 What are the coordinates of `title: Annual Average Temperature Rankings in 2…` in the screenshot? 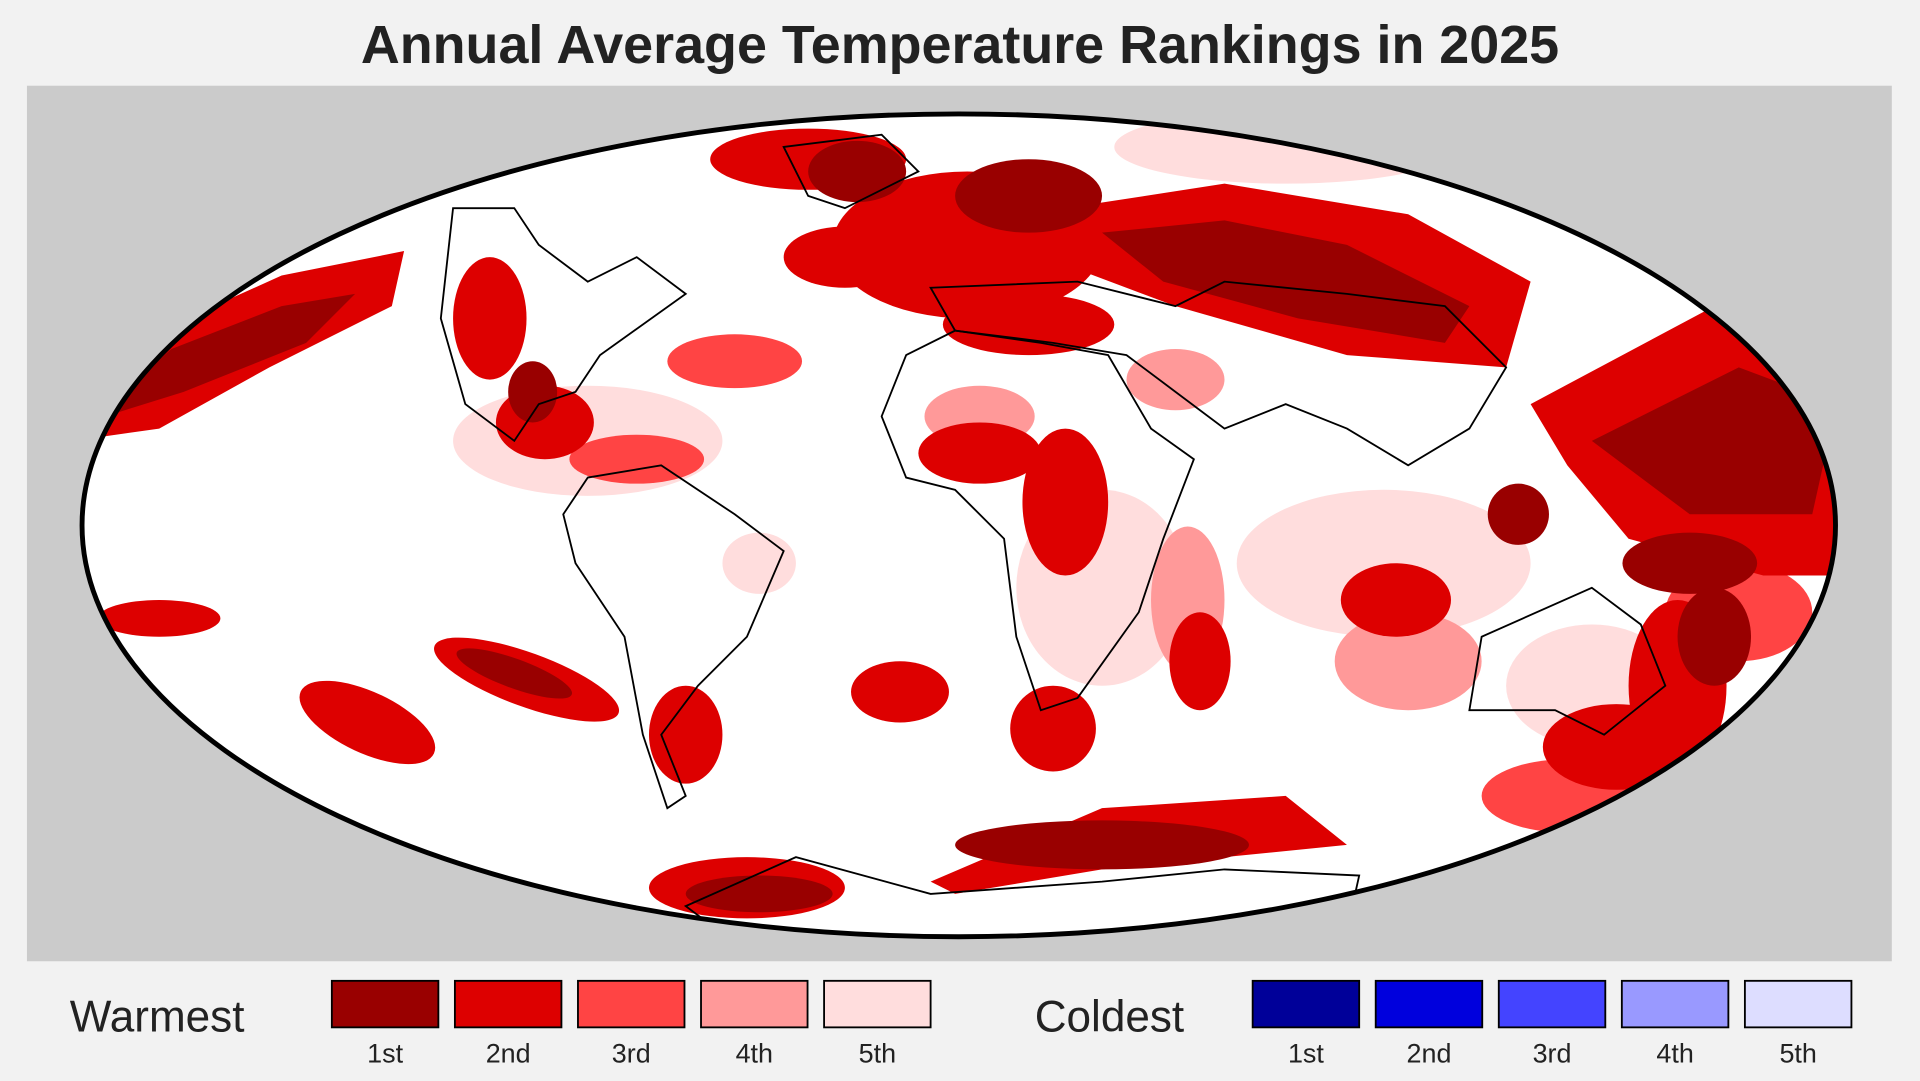 It's located at (960, 45).